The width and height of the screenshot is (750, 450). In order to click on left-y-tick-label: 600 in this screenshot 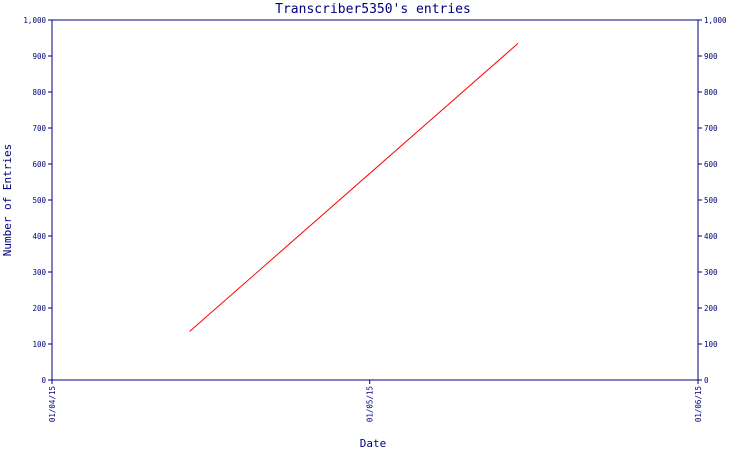, I will do `click(39, 164)`.